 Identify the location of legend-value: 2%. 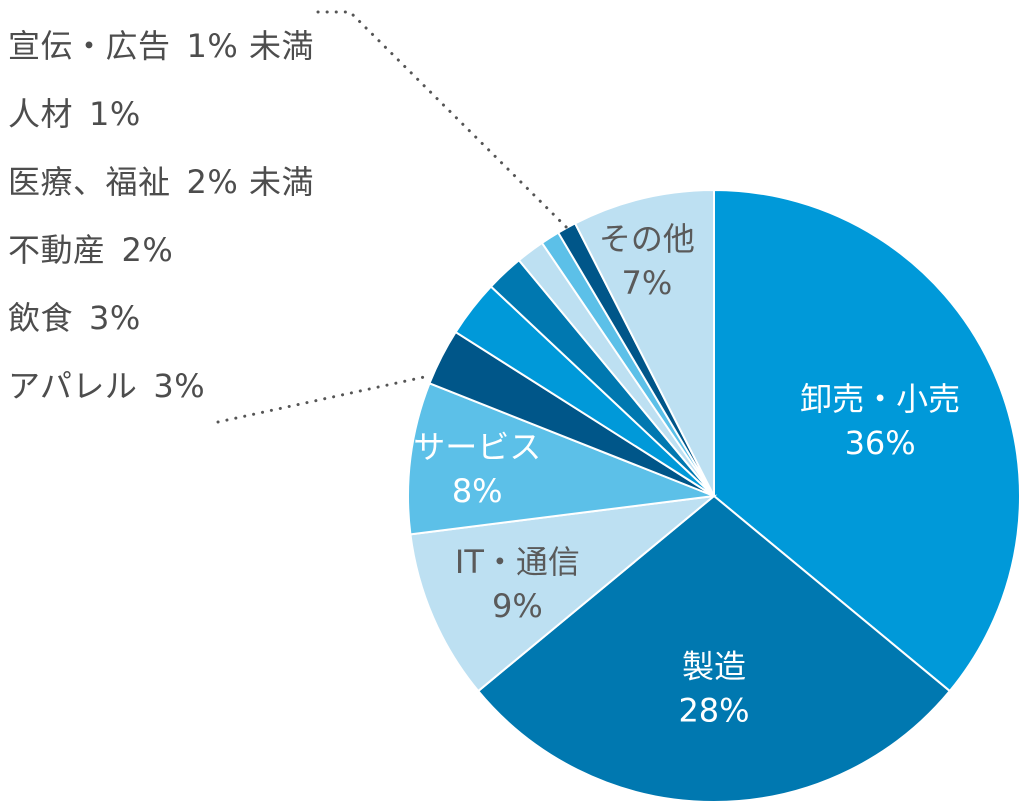
(147, 250).